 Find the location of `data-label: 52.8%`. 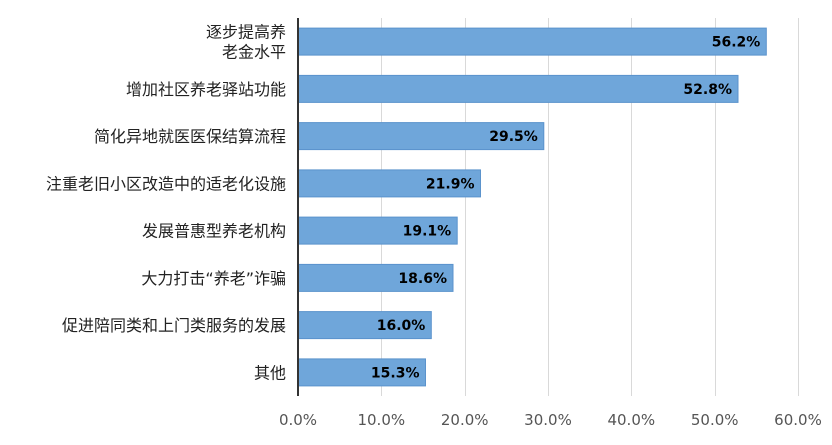

data-label: 52.8% is located at coordinates (707, 90).